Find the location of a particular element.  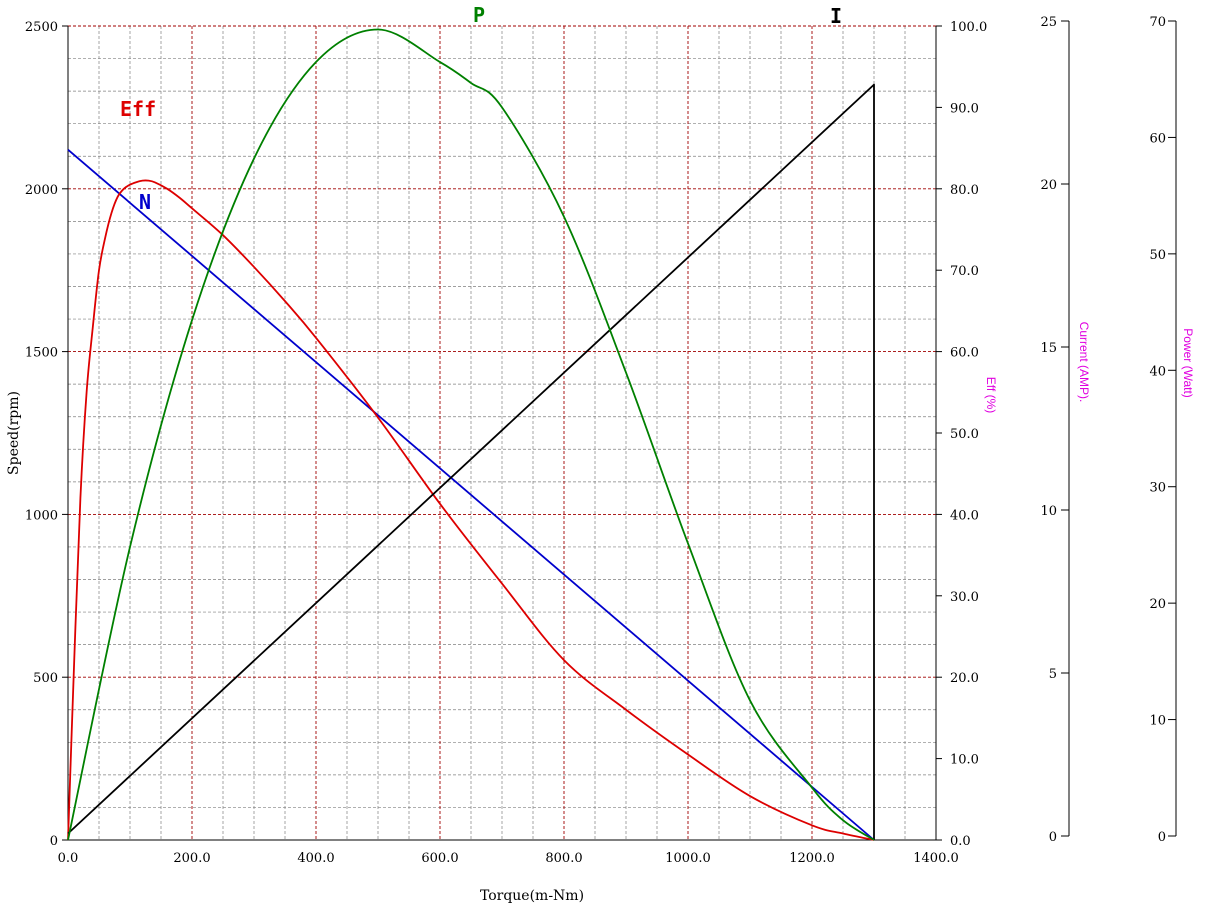

efficiency-tick-label: 20.0 is located at coordinates (964, 678).